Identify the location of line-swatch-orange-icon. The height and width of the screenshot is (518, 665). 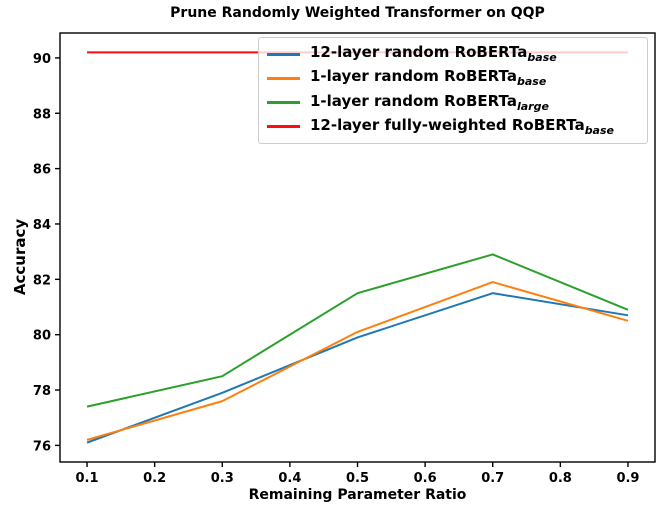
(283, 78).